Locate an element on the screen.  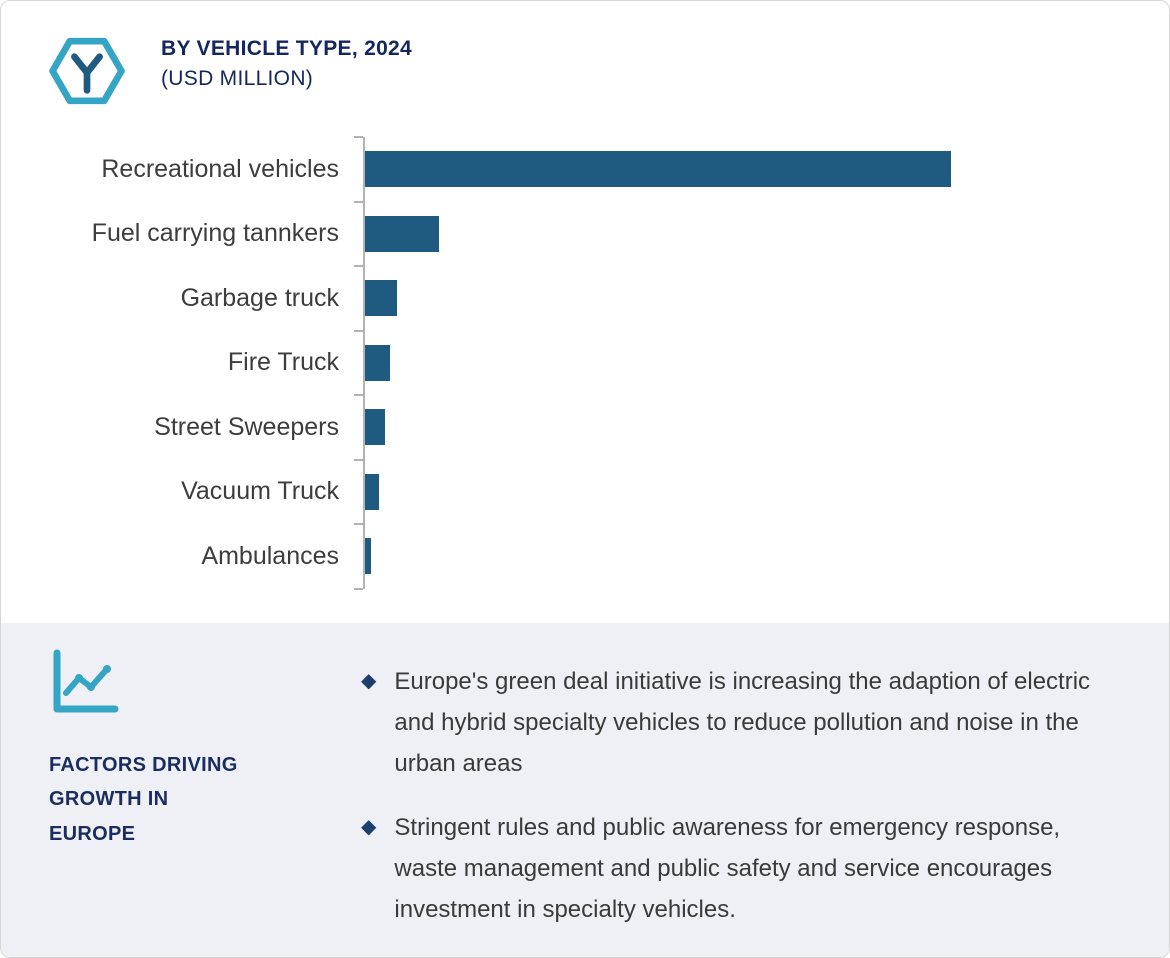
chart-row: Vacuum Truck is located at coordinates (585, 491).